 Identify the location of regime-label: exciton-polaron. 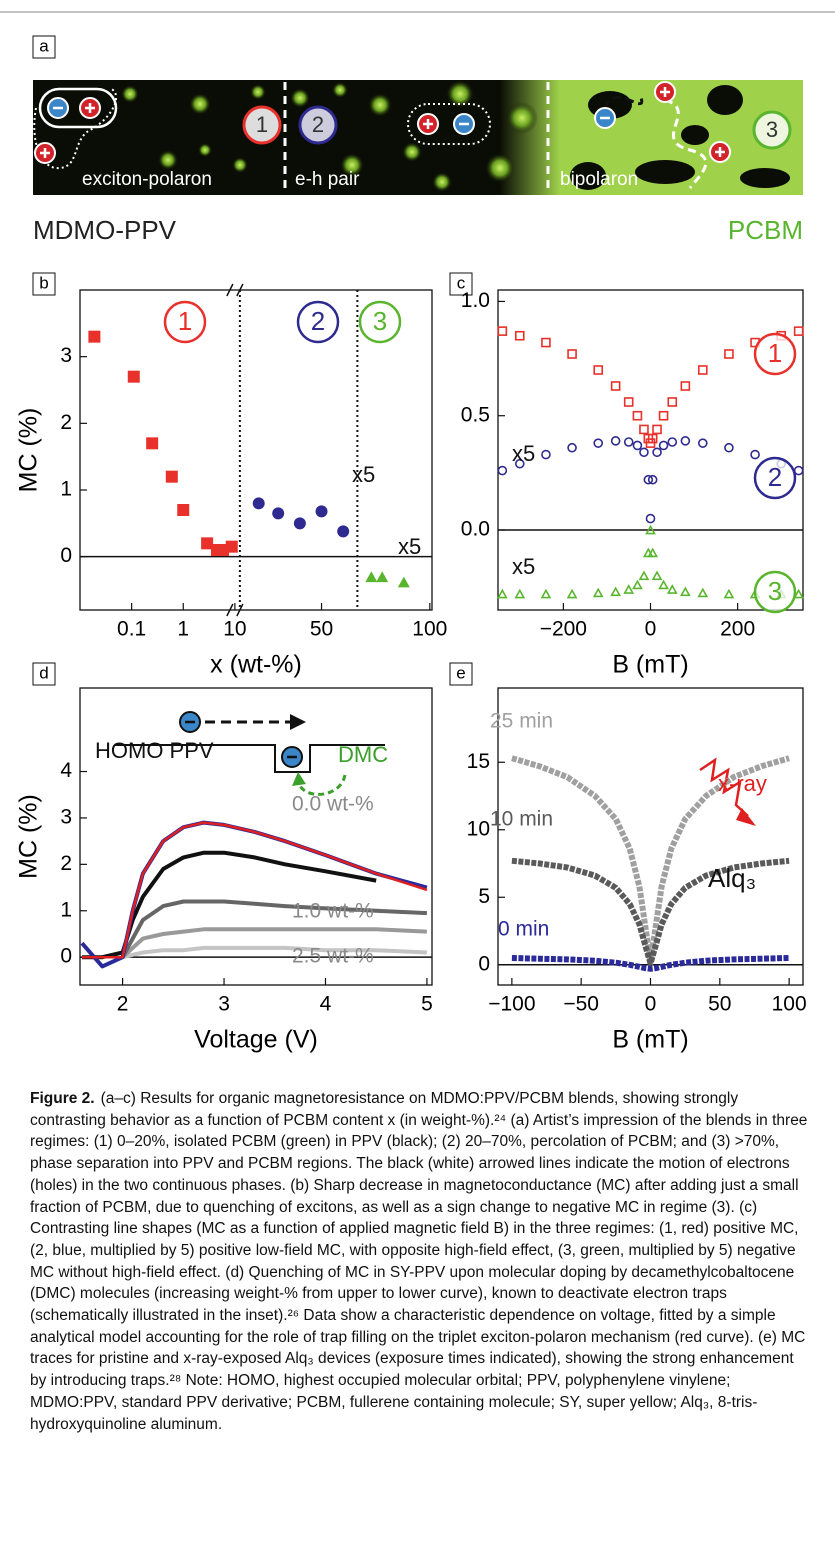
(147, 179).